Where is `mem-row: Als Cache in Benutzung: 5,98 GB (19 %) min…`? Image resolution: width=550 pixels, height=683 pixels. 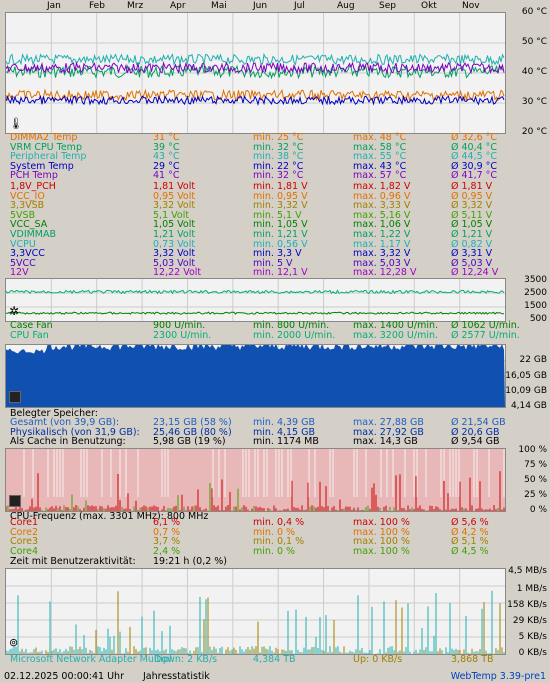
mem-row: Als Cache in Benutzung: 5,98 GB (19 %) min… is located at coordinates (255, 442).